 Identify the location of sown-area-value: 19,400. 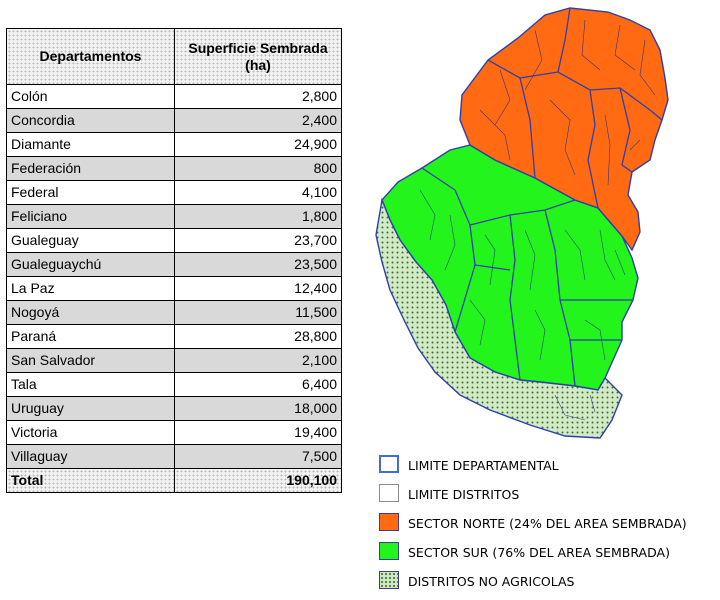
(258, 432).